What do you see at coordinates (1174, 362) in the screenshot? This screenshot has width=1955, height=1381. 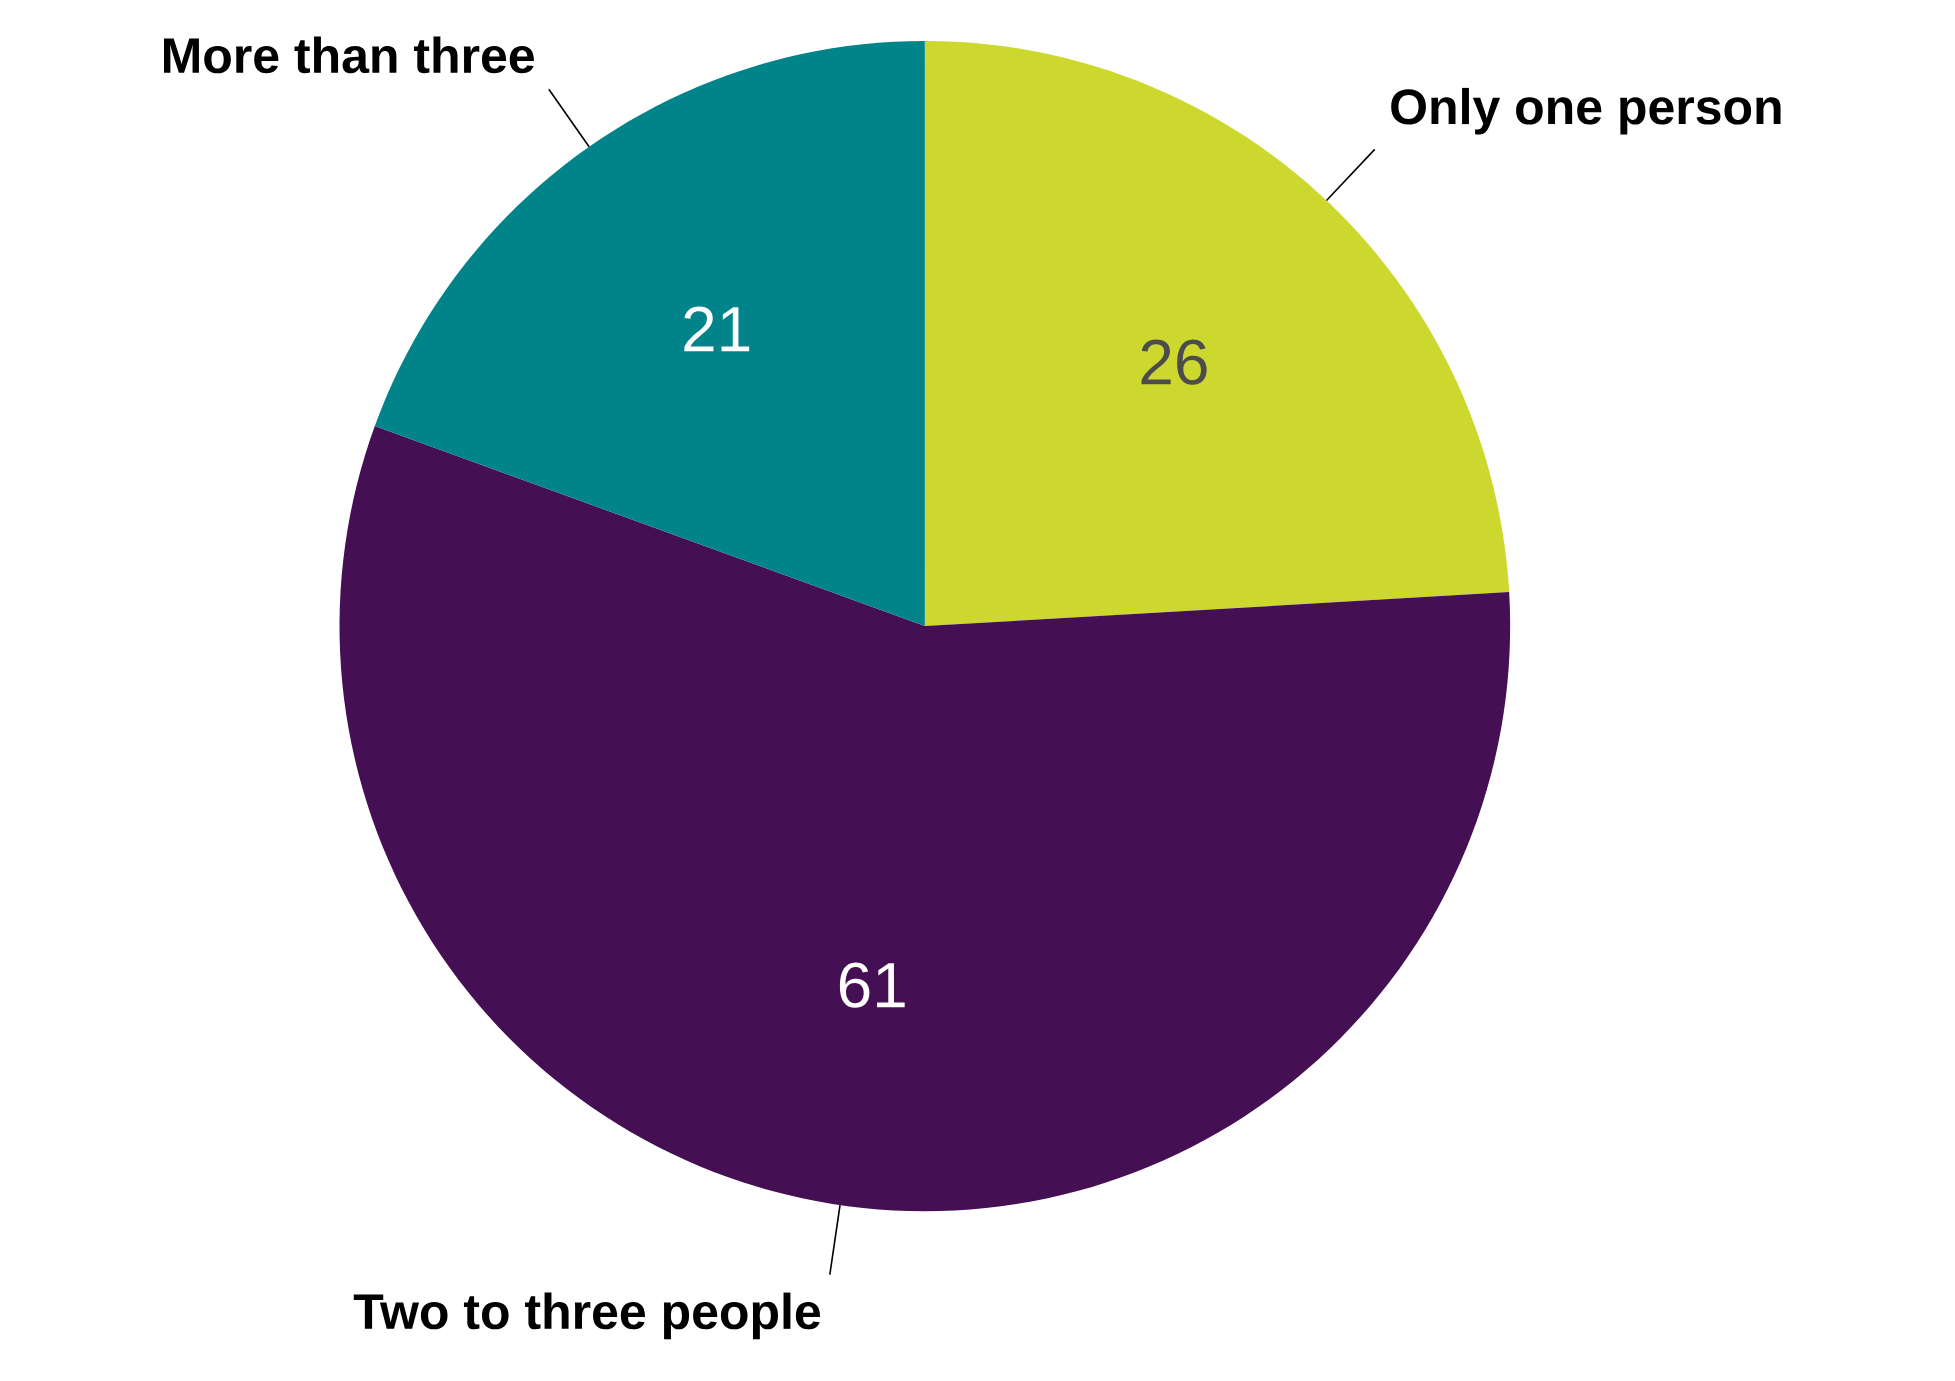 I see `data-label: 26` at bounding box center [1174, 362].